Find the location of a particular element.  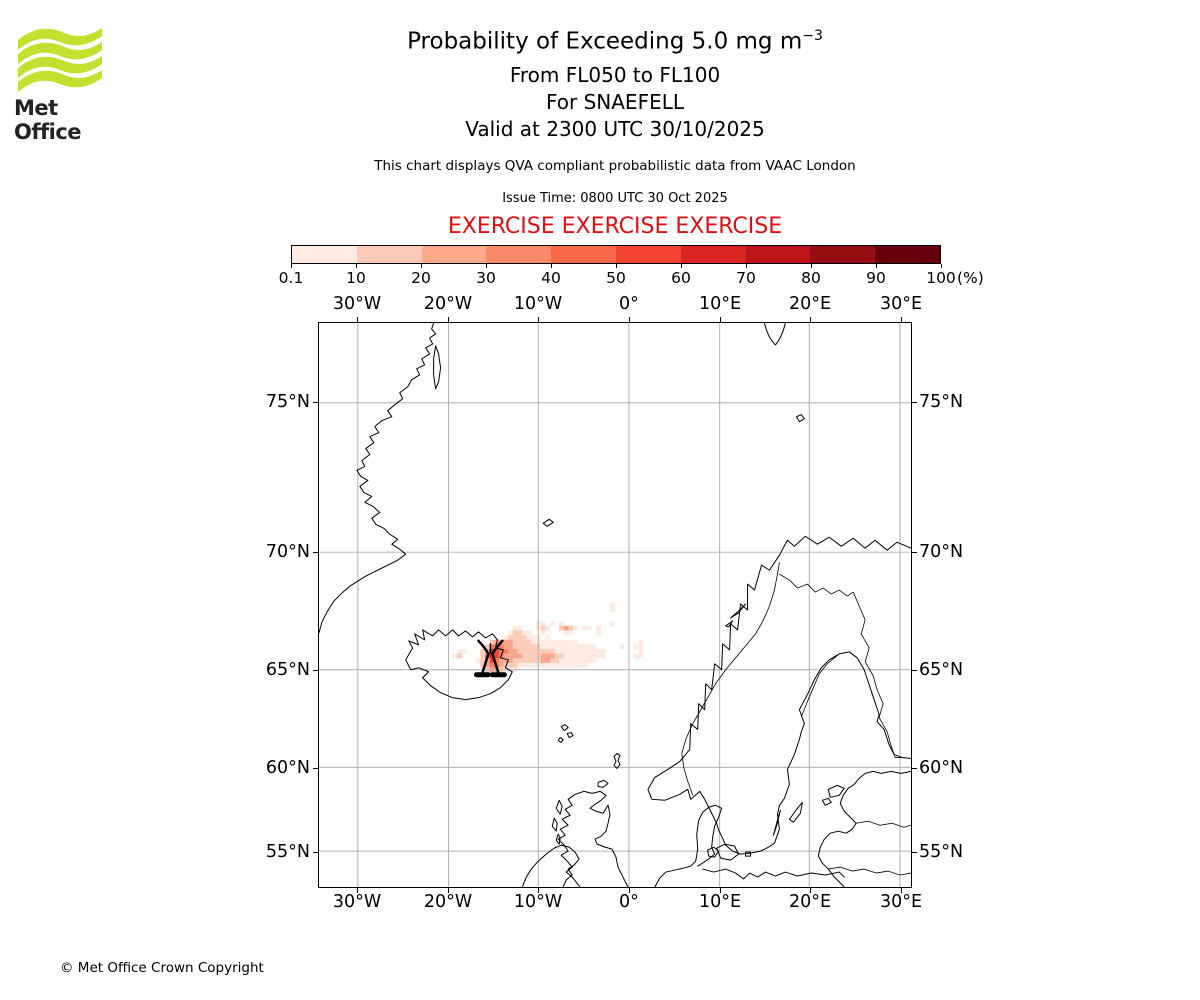

issue-time-text: Issue Time: 0800 UTC 30 Oct 2025 is located at coordinates (615, 198).